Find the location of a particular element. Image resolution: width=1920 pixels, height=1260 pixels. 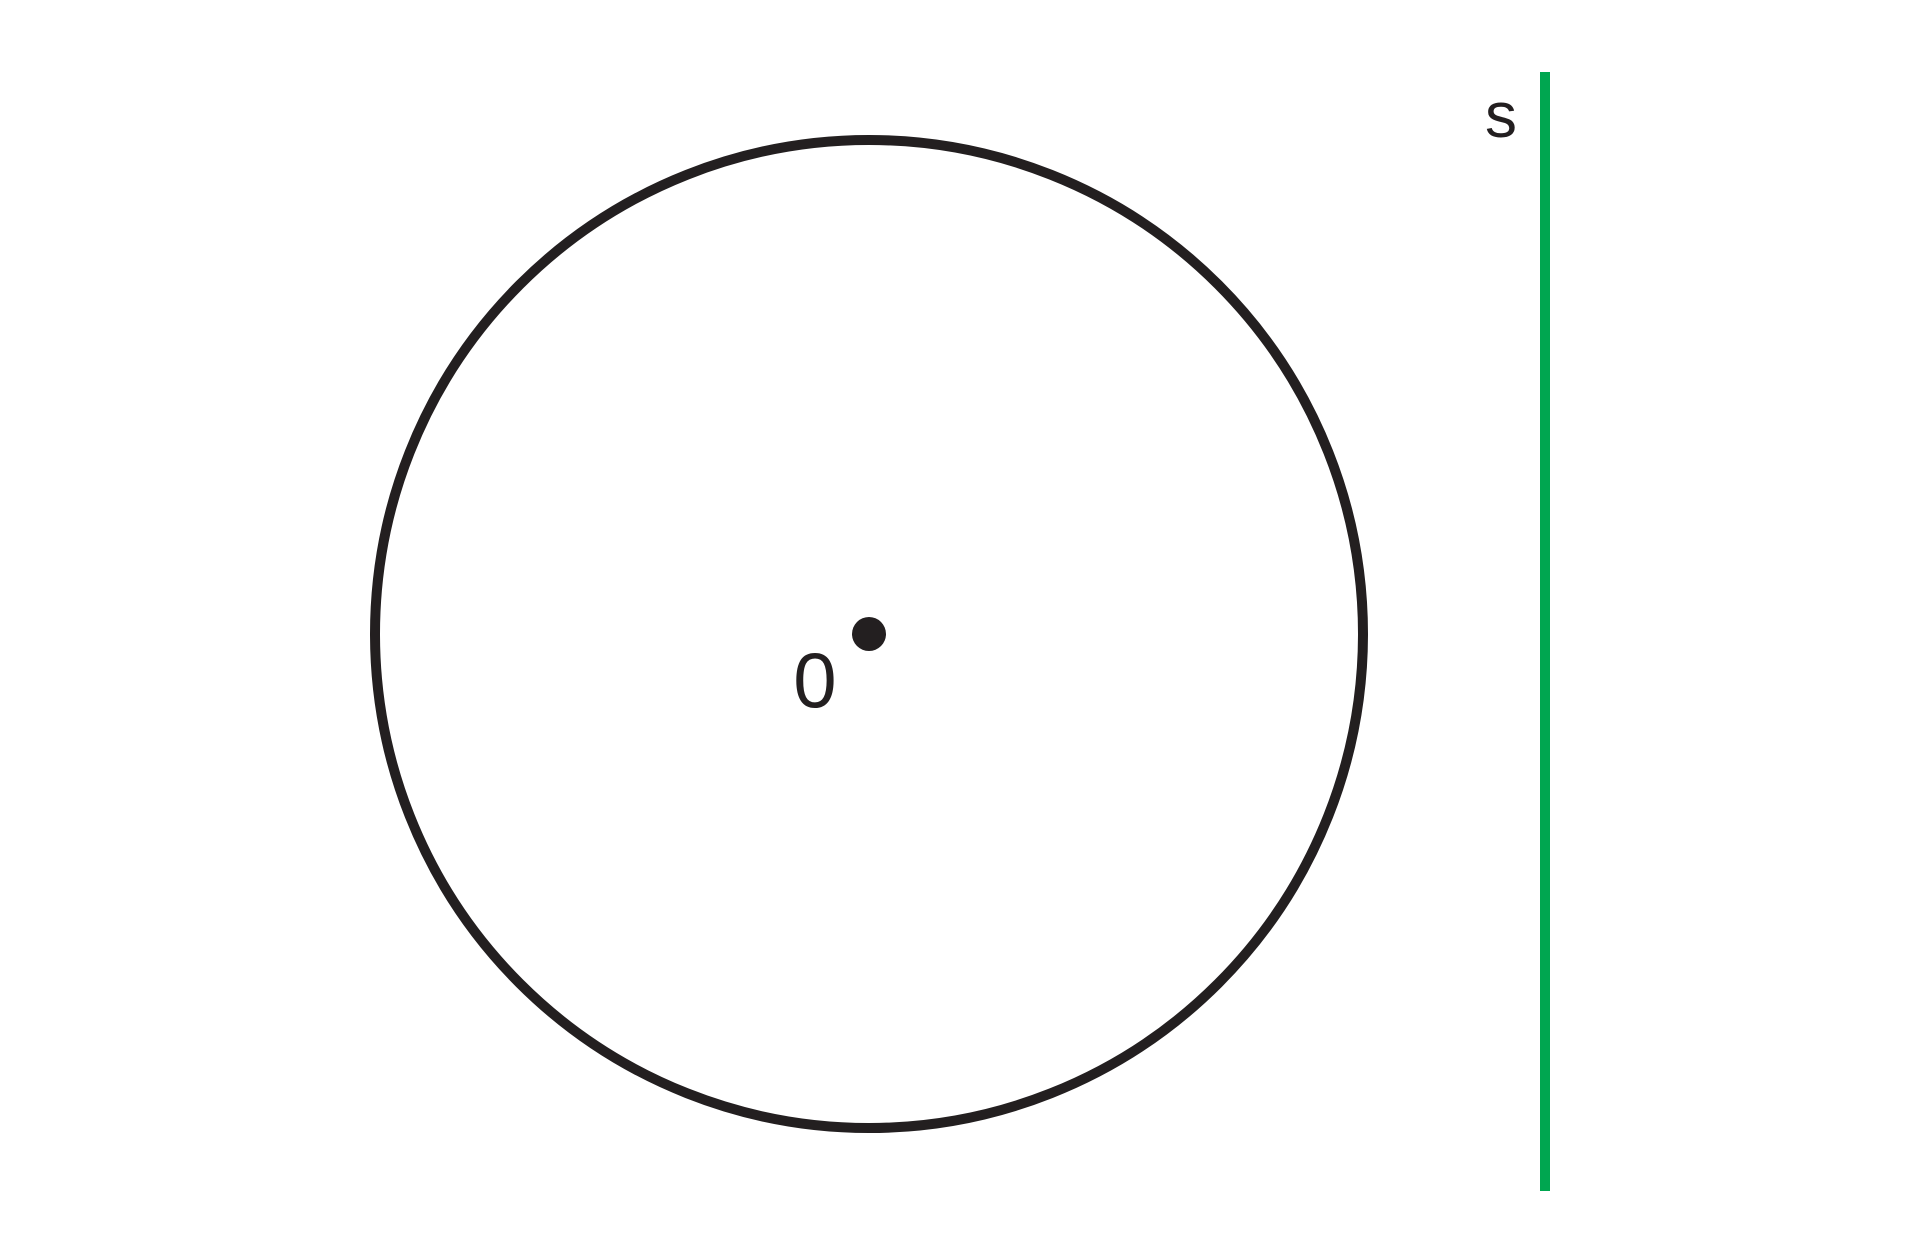

center-label: 0 is located at coordinates (814, 680).